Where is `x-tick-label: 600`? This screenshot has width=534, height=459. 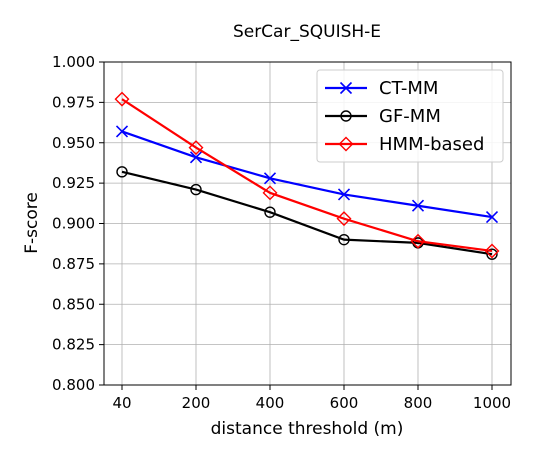
x-tick-label: 600 is located at coordinates (344, 403).